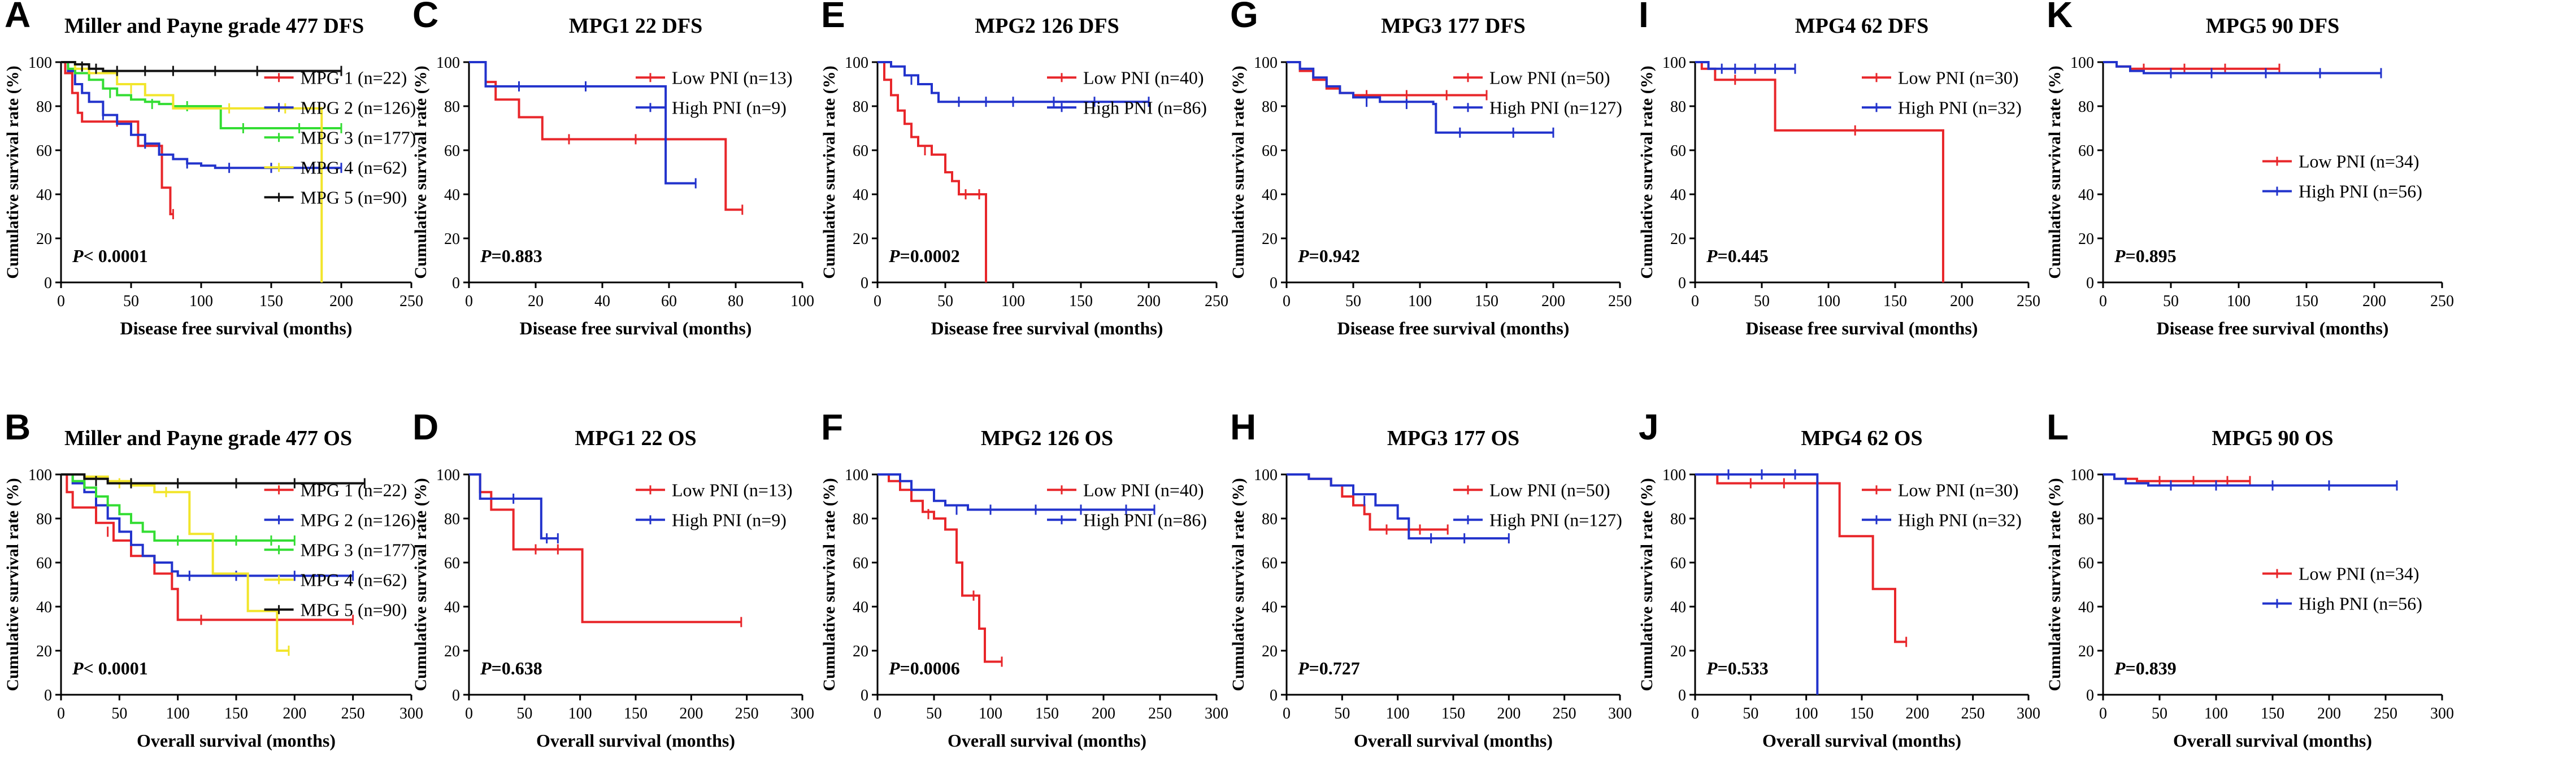 The image size is (2576, 758). I want to click on p-value: 0.839, so click(2156, 668).